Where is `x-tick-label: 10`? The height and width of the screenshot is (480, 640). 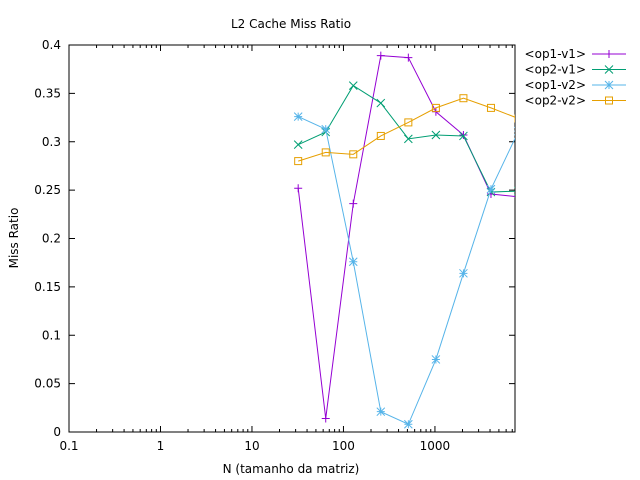
x-tick-label: 10 is located at coordinates (251, 446).